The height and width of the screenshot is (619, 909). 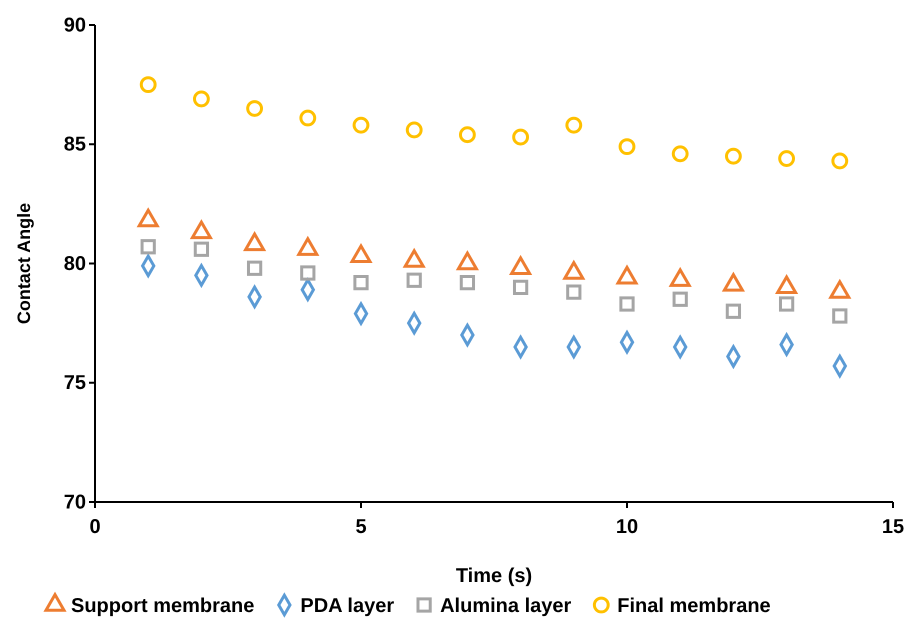 I want to click on y-tick-label: 80, so click(x=75, y=263).